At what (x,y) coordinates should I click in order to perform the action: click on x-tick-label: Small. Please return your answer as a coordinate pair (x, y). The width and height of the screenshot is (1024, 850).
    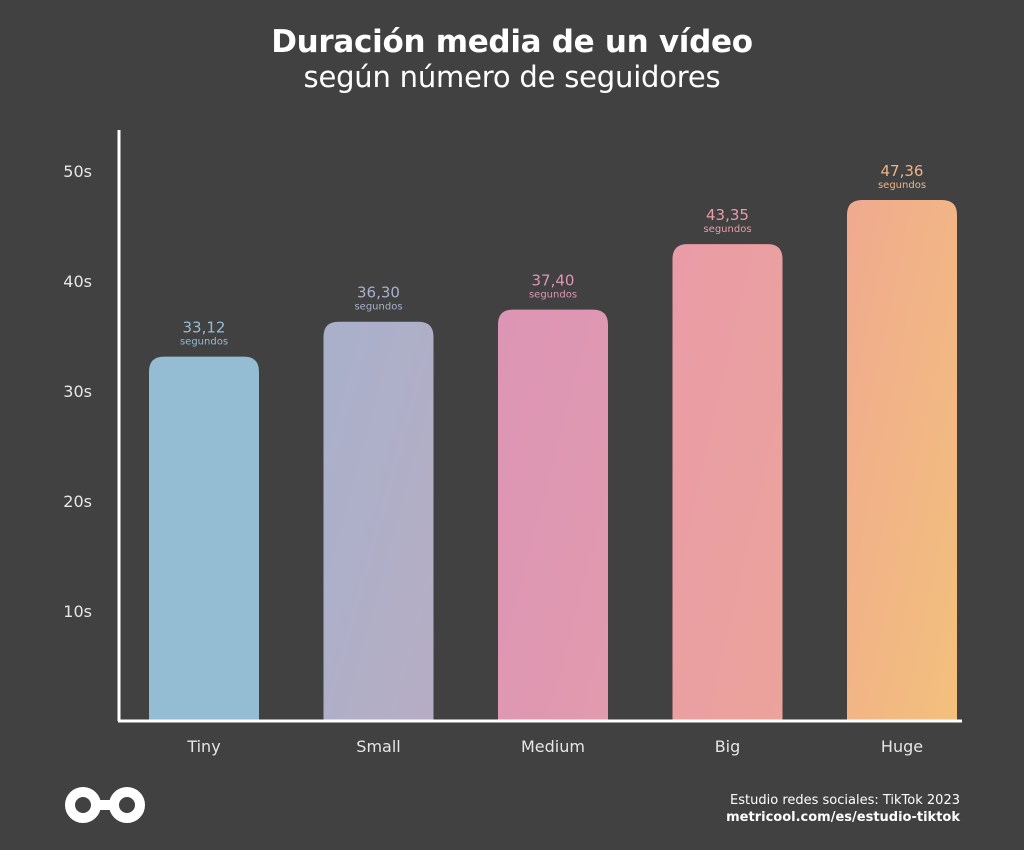
    Looking at the image, I should click on (378, 746).